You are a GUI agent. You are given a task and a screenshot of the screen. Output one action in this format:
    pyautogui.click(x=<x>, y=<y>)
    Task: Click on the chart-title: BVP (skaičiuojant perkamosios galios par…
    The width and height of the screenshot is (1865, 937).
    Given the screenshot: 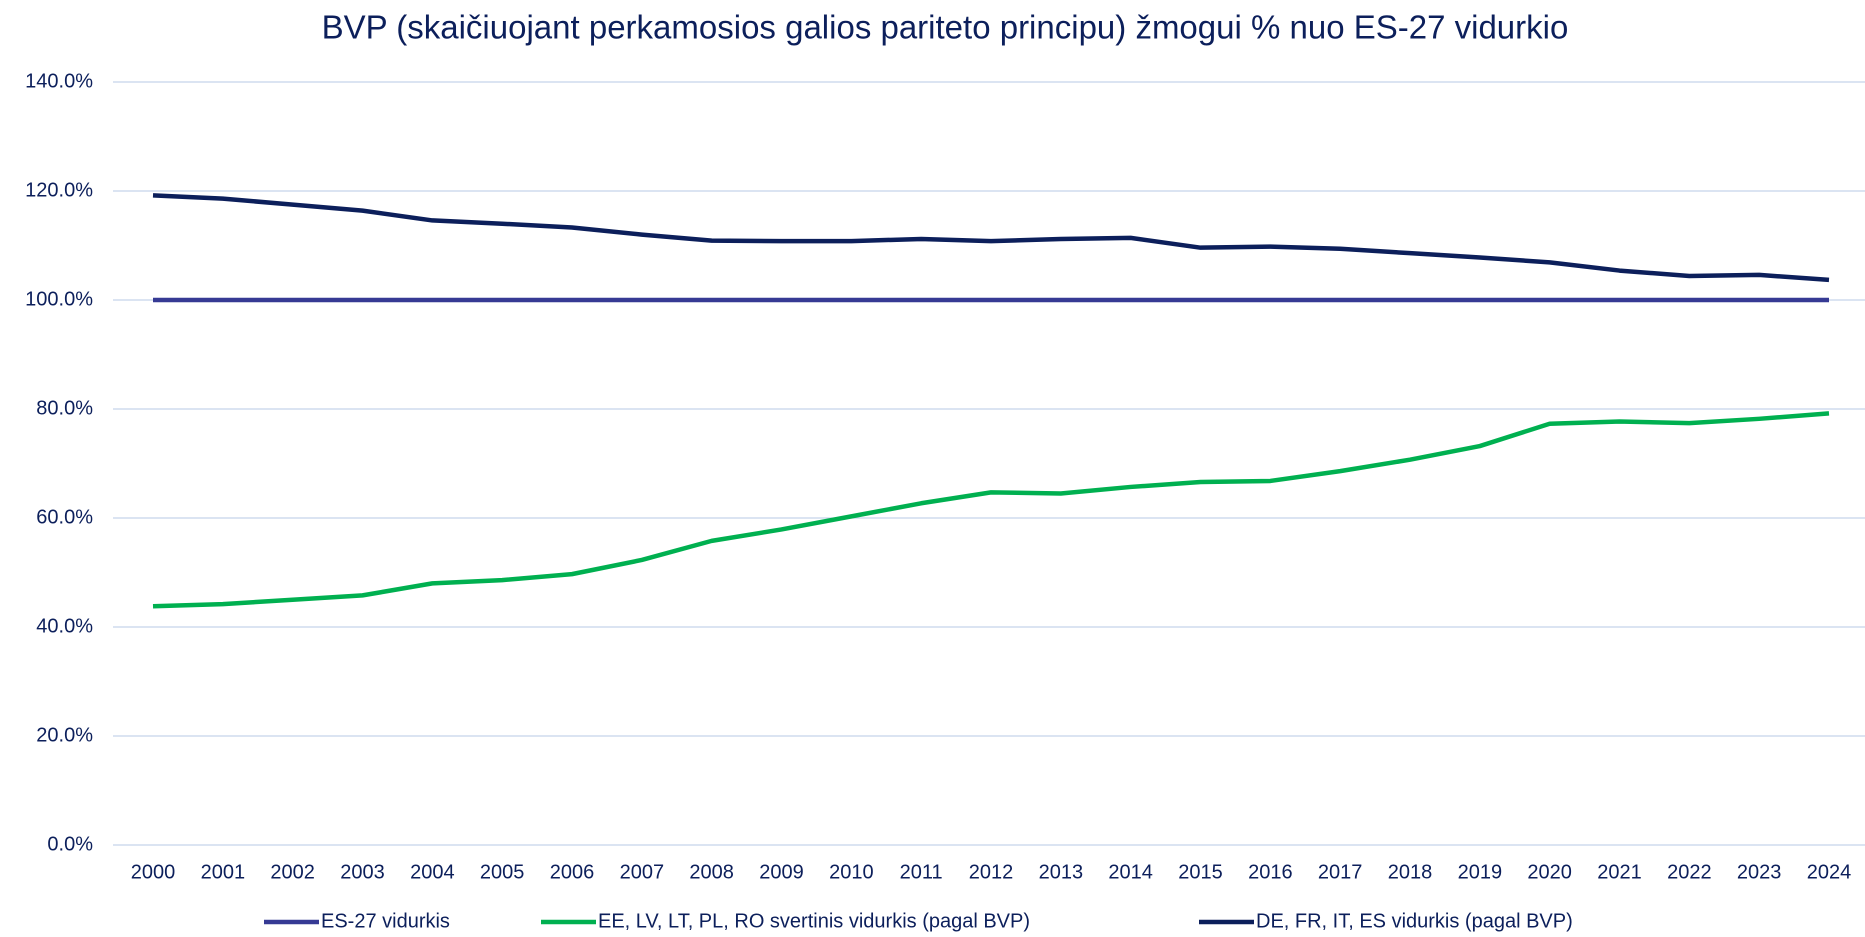 What is the action you would take?
    pyautogui.click(x=945, y=27)
    